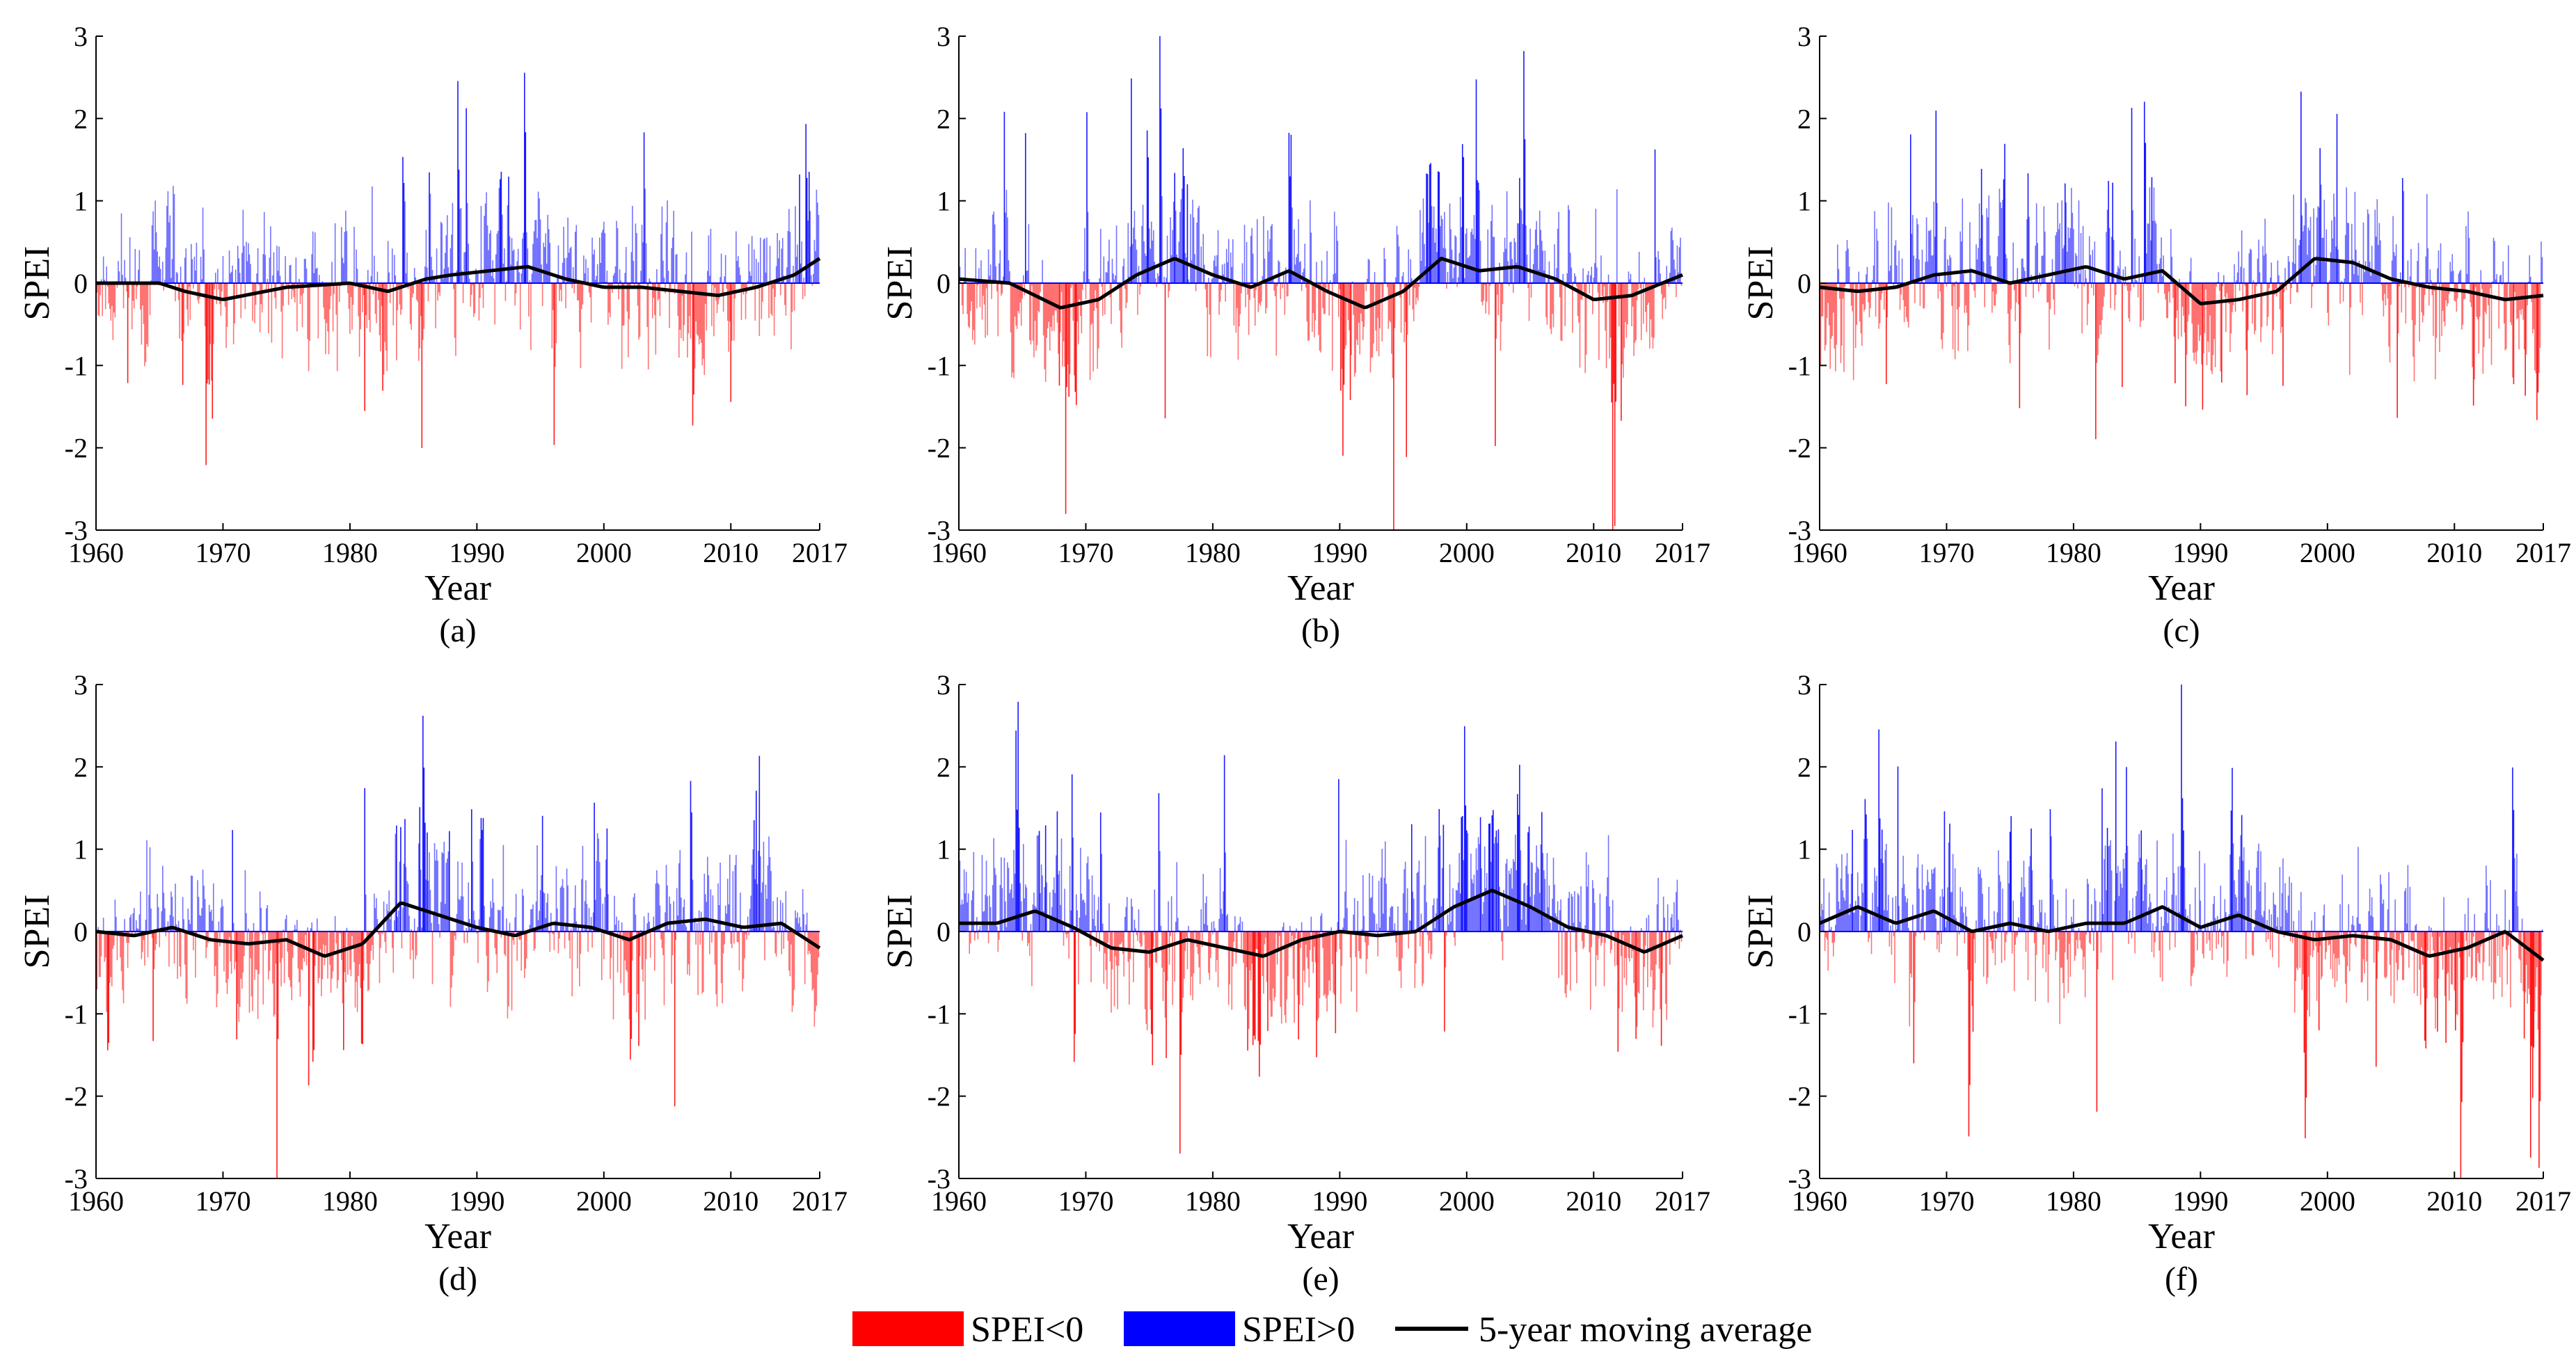 This screenshot has height=1367, width=2576. What do you see at coordinates (1645, 1330) in the screenshot?
I see `legend-label-moving-average: 5-year moving average` at bounding box center [1645, 1330].